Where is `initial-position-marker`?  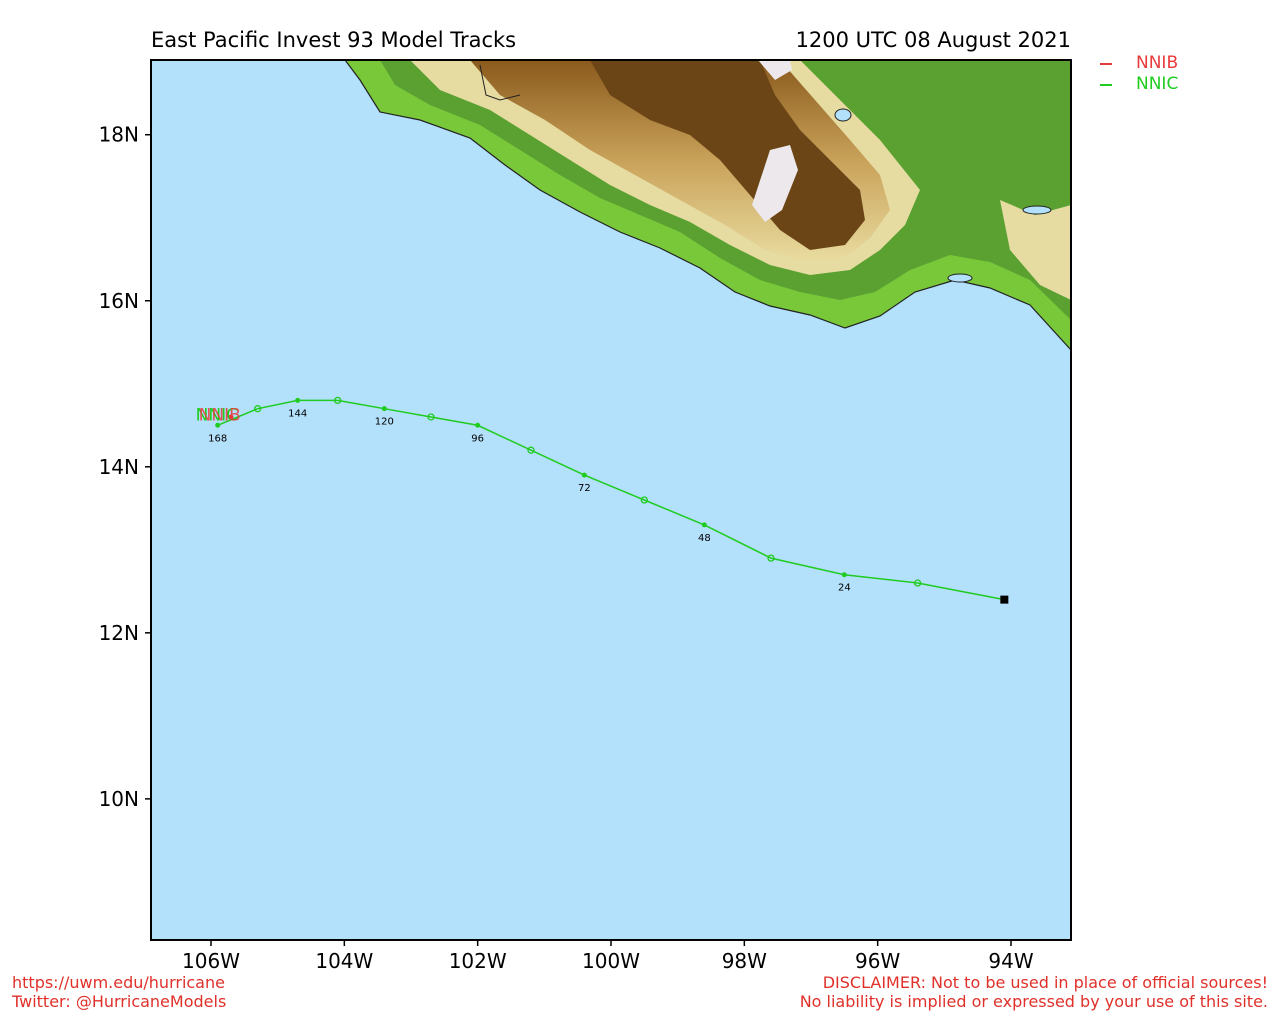 initial-position-marker is located at coordinates (1004, 599).